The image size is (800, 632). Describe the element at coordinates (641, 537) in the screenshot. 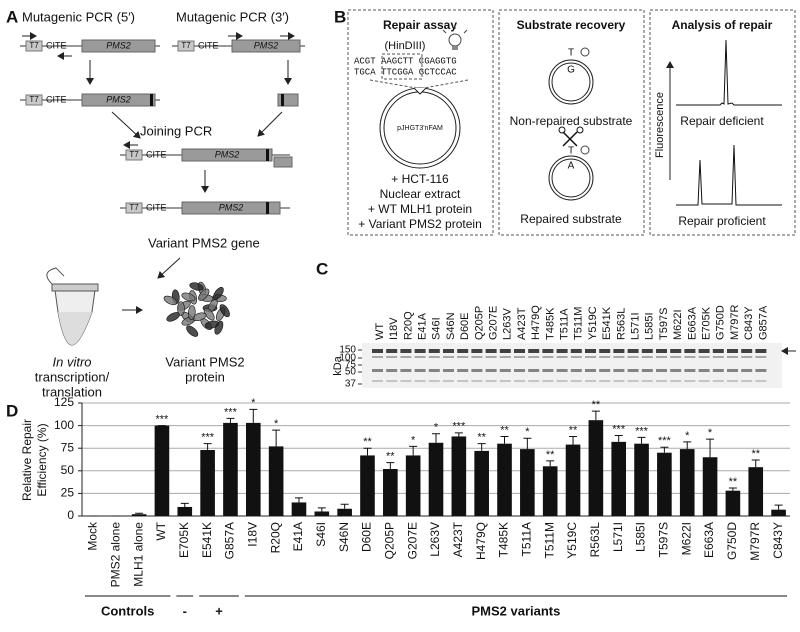

I see `x-tick-label: L585I` at that location.